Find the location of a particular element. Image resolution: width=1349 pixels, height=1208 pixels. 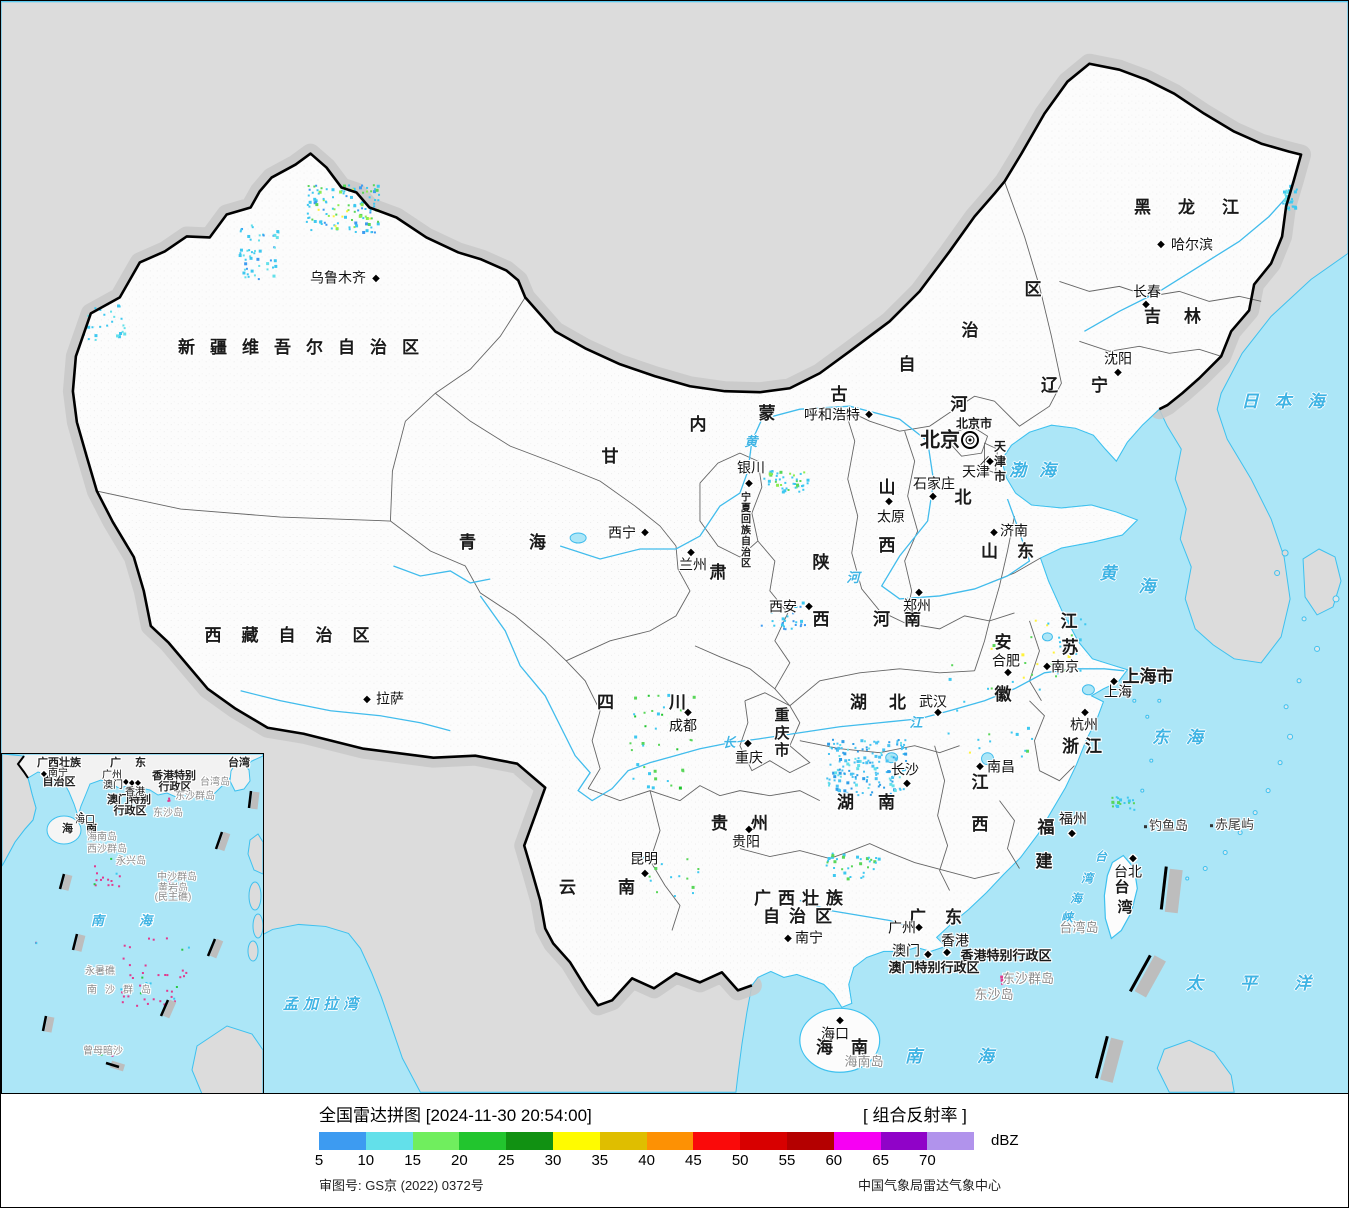

legend-tick: 5 is located at coordinates (319, 1160).